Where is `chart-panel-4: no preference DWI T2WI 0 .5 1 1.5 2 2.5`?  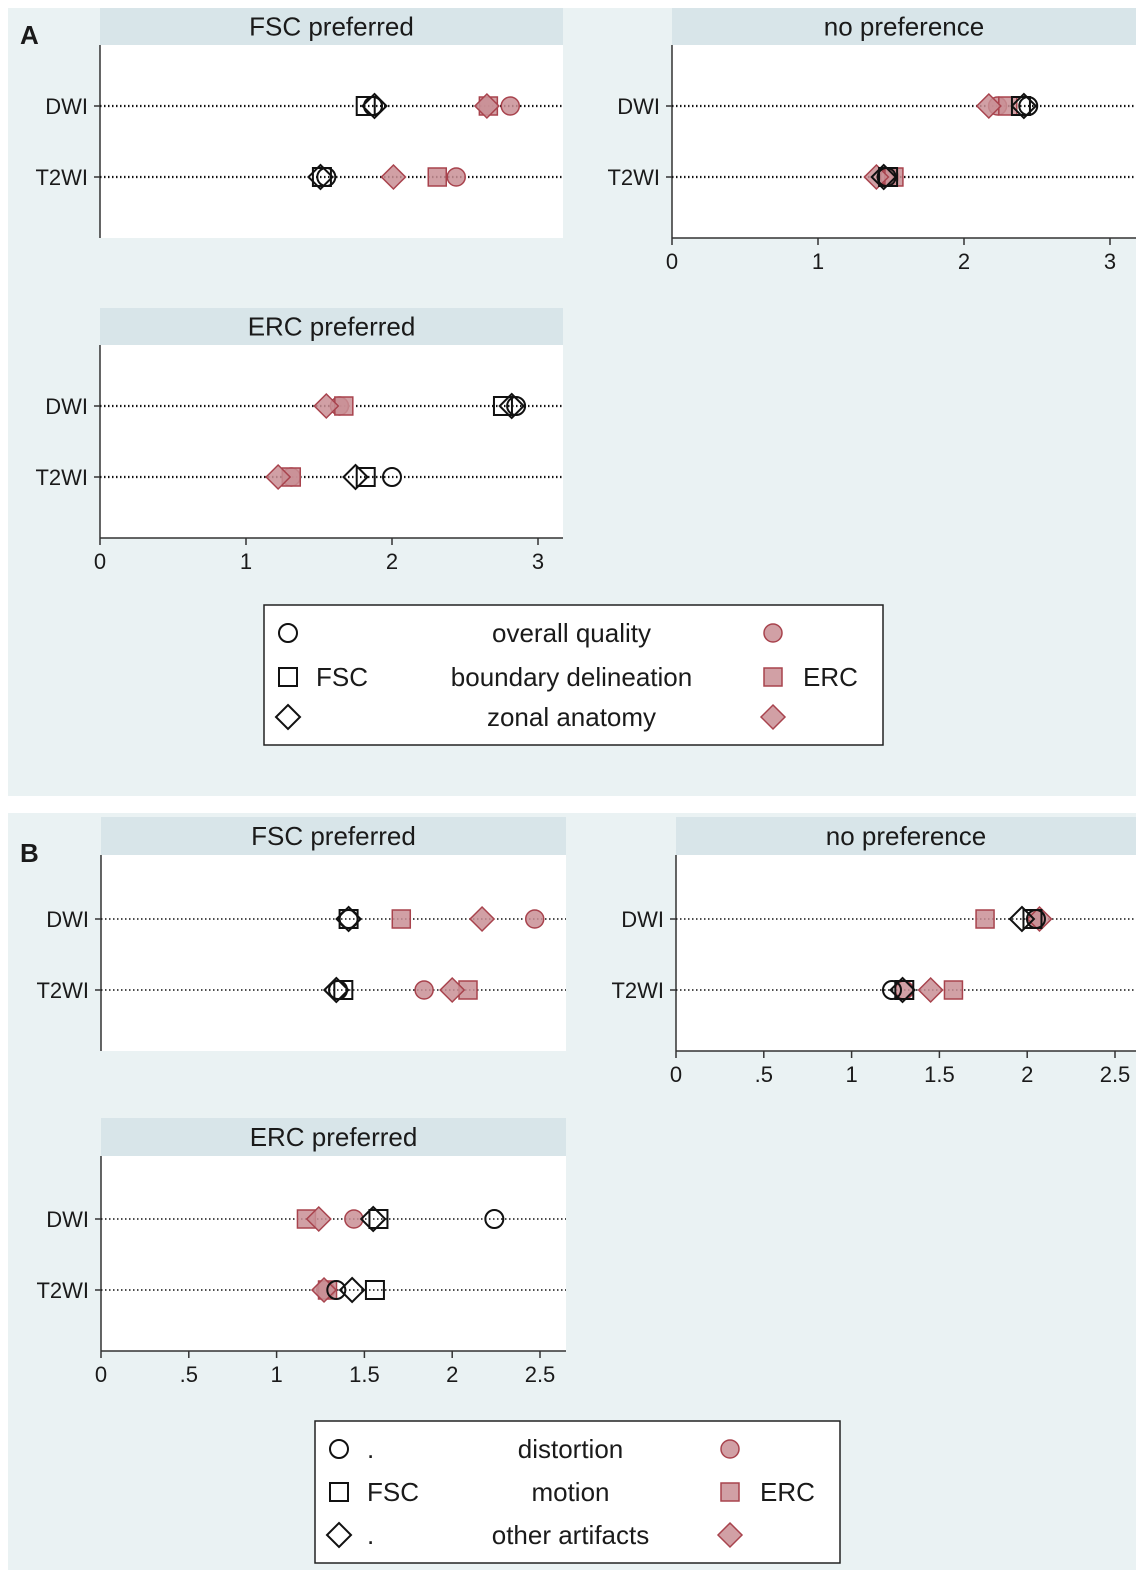
chart-panel-4: no preference DWI T2WI 0 .5 1 1.5 2 2.5 is located at coordinates (873, 952).